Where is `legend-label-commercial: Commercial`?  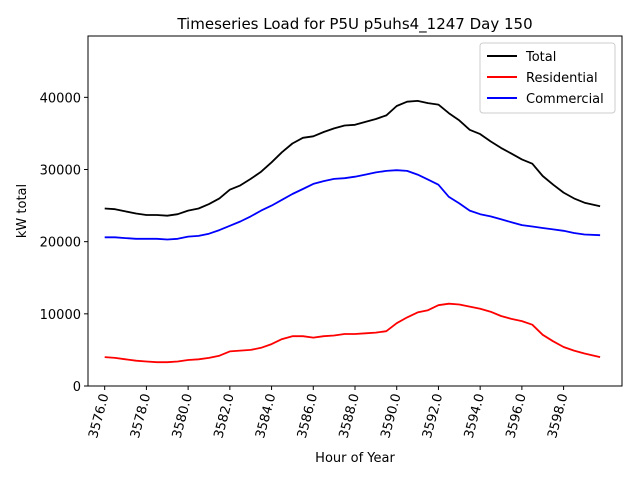 legend-label-commercial: Commercial is located at coordinates (565, 99).